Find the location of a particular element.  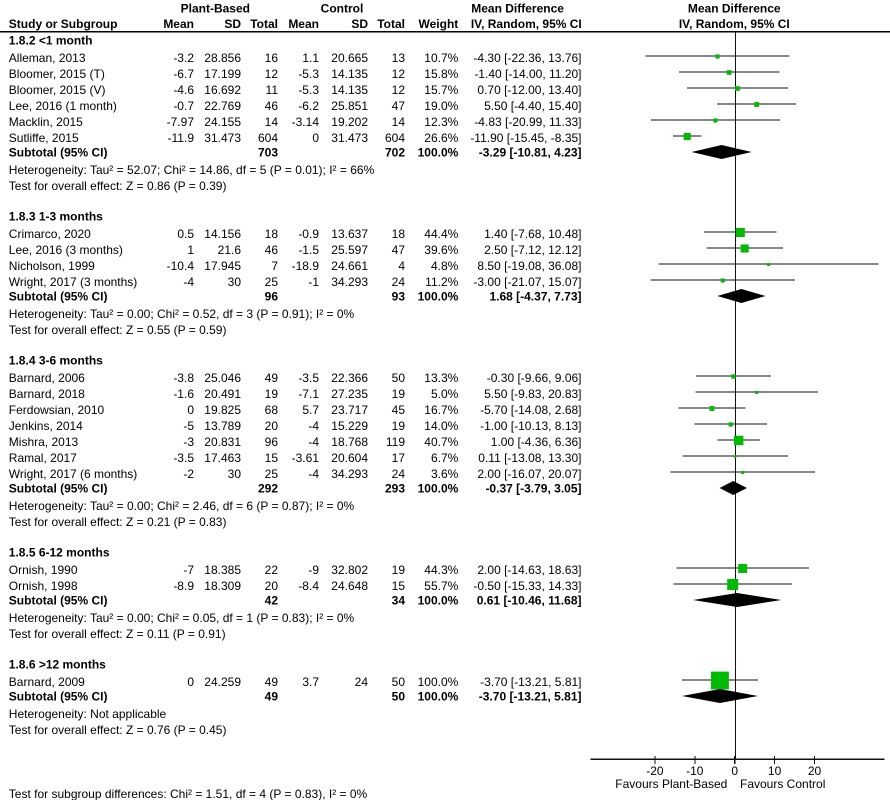

svg-text: 1.8.4 3-6 months is located at coordinates (56, 361).